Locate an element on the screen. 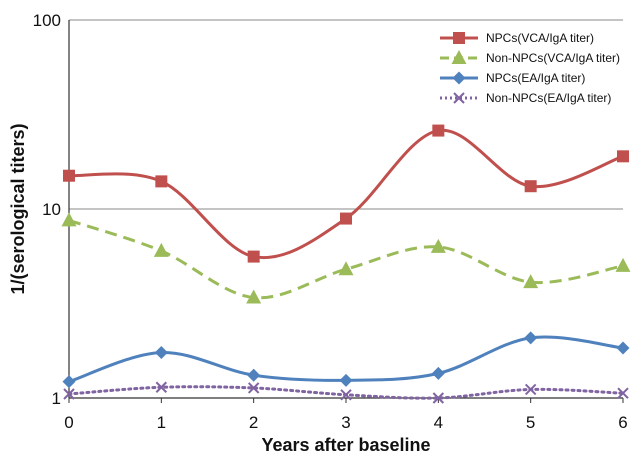 The image size is (643, 461). legend-item-3: NPCs(EA/IgA titer) is located at coordinates (512, 78).